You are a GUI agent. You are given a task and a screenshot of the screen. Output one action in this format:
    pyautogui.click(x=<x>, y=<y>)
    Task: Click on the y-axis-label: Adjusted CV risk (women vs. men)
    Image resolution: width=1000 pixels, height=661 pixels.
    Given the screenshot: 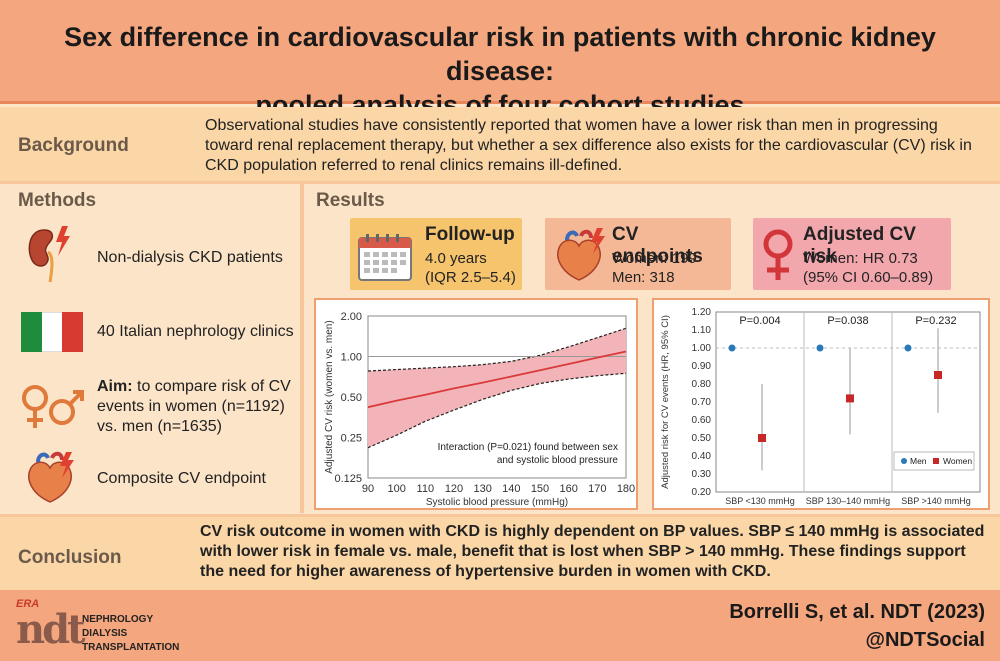 What is the action you would take?
    pyautogui.click(x=329, y=396)
    